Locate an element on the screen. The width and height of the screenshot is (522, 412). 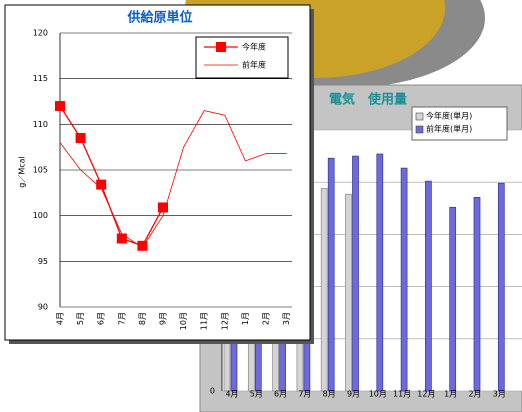
line is located at coordinates (173, 179).